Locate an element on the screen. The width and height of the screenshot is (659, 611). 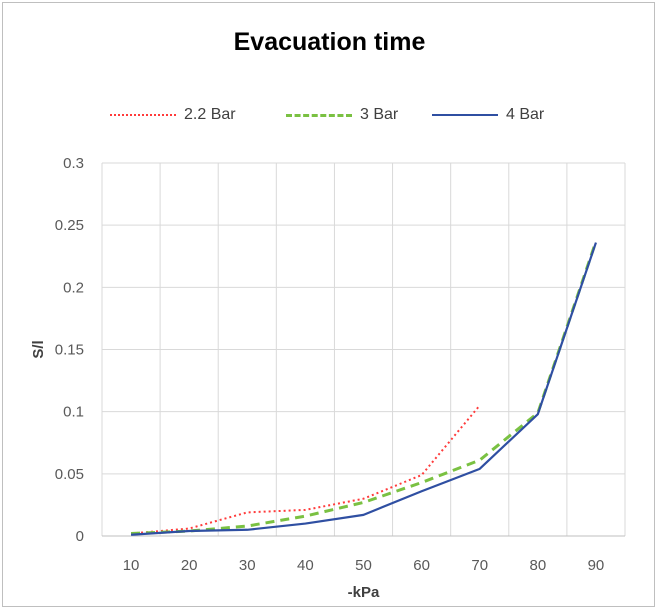
x-tick-label: 50 is located at coordinates (363, 565).